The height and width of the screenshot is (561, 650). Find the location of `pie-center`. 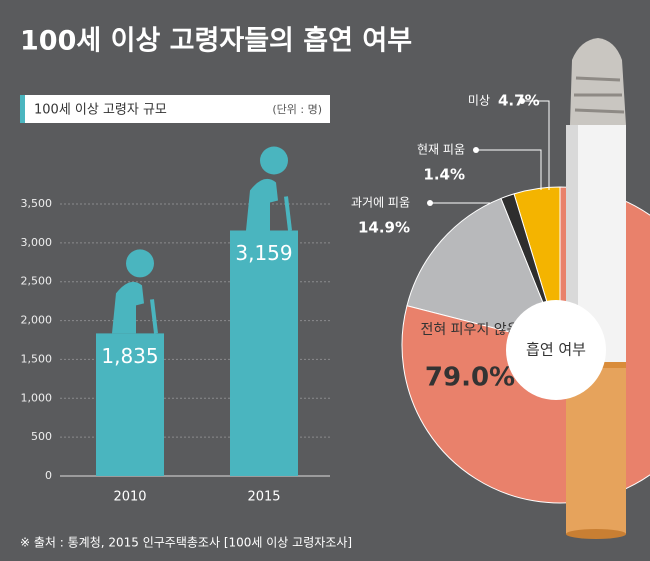

pie-center is located at coordinates (556, 350).